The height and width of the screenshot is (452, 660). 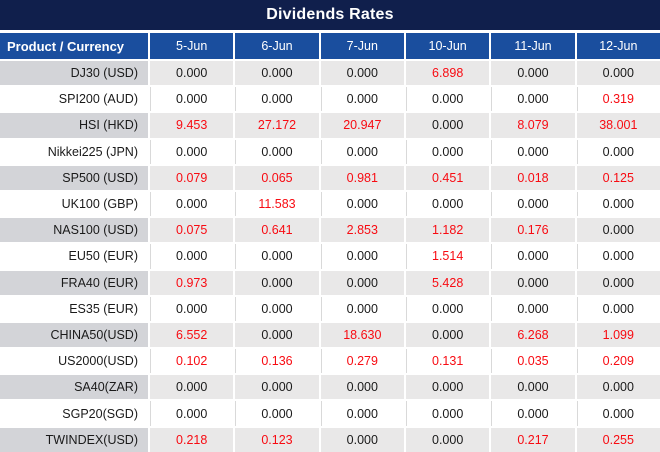 I want to click on rate-cell: 18.630, so click(x=361, y=336).